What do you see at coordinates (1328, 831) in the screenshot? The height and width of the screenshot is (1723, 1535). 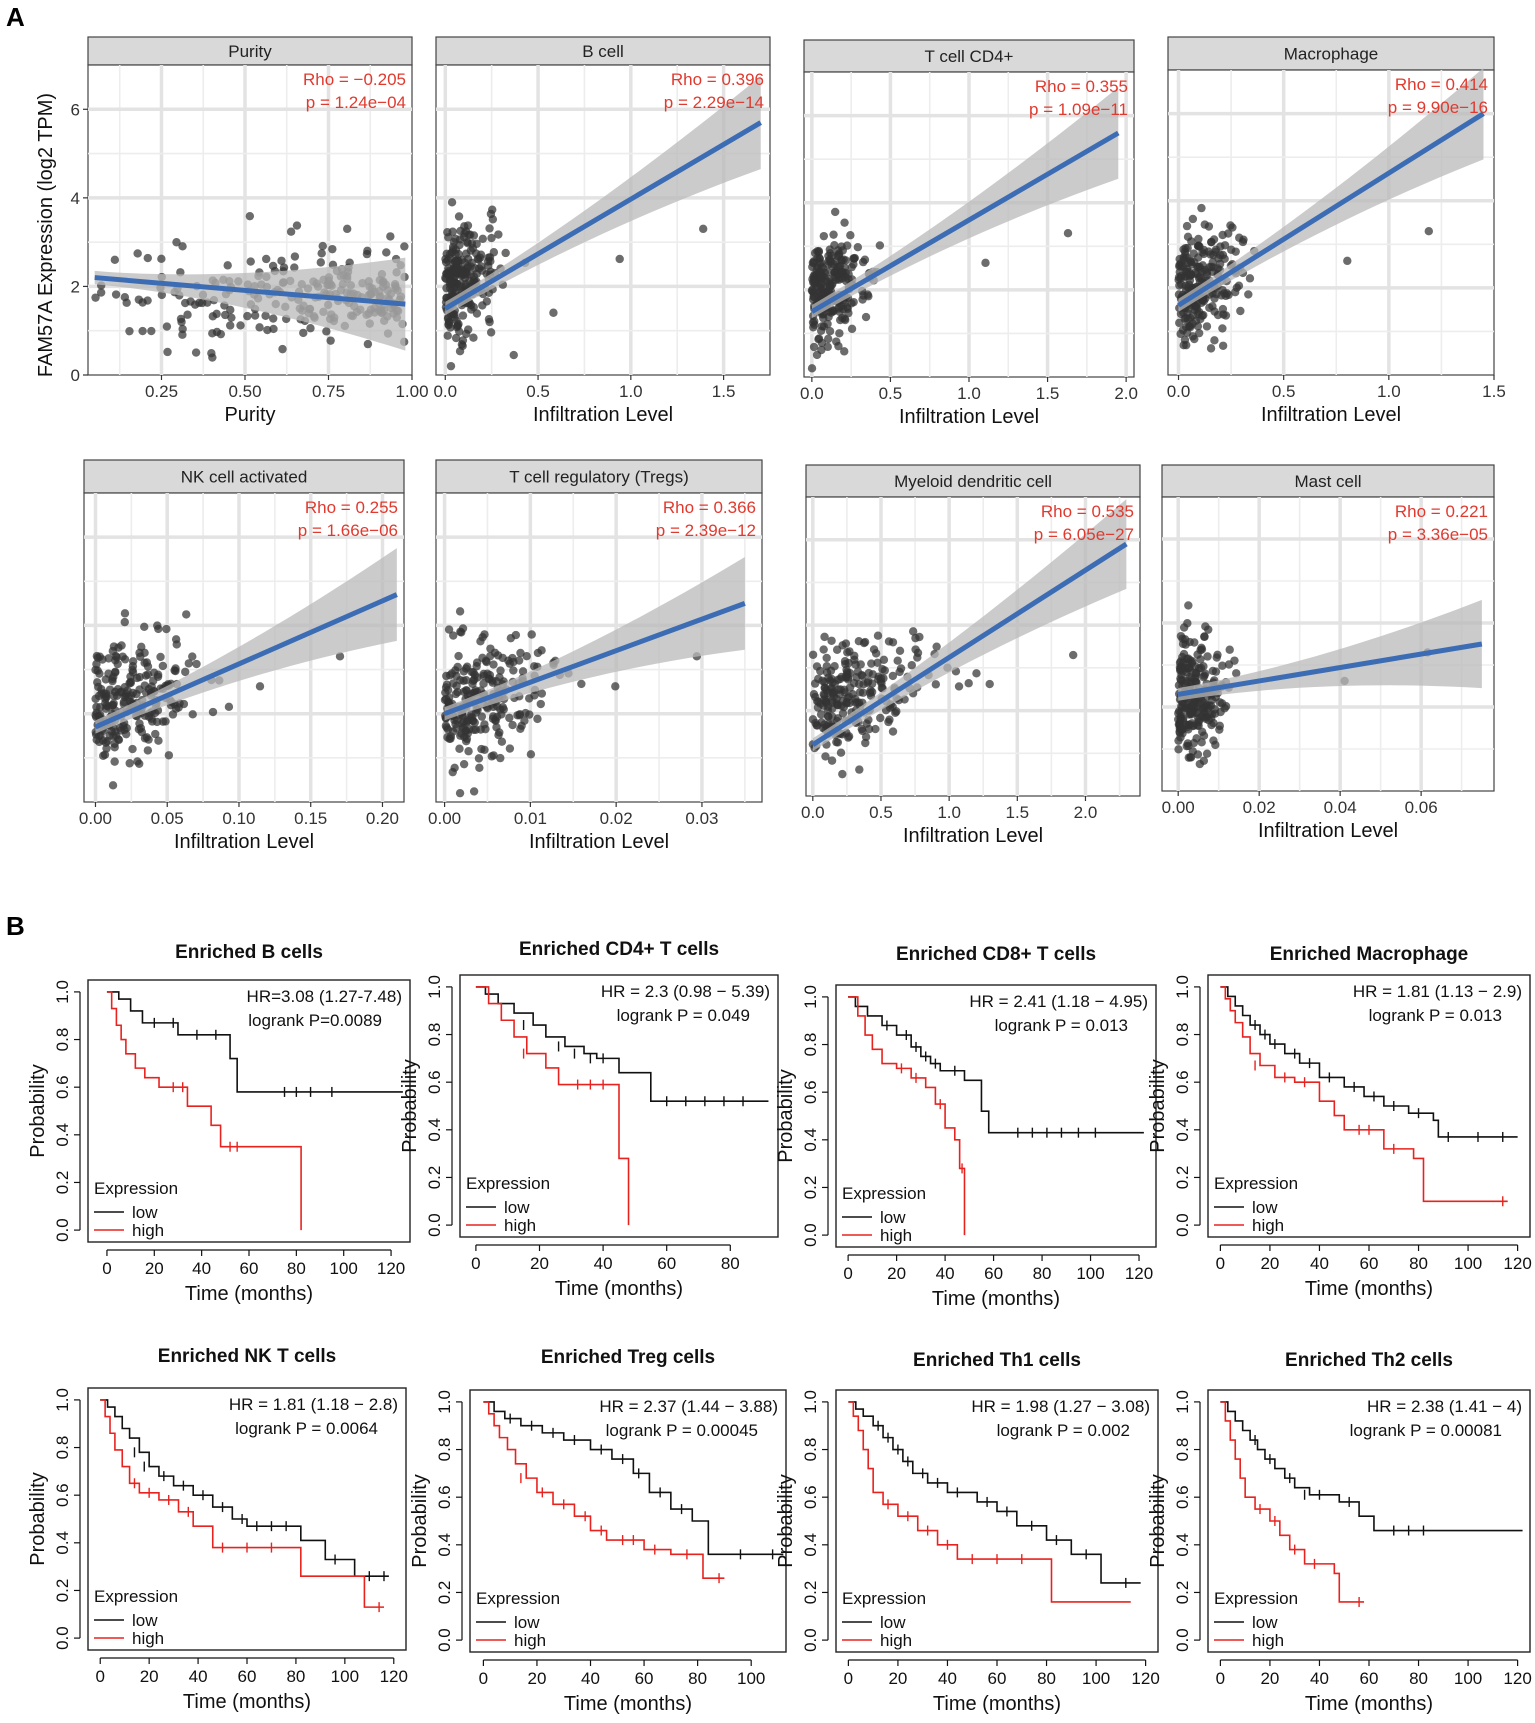 I see `x-axis-label: Infiltration Level` at bounding box center [1328, 831].